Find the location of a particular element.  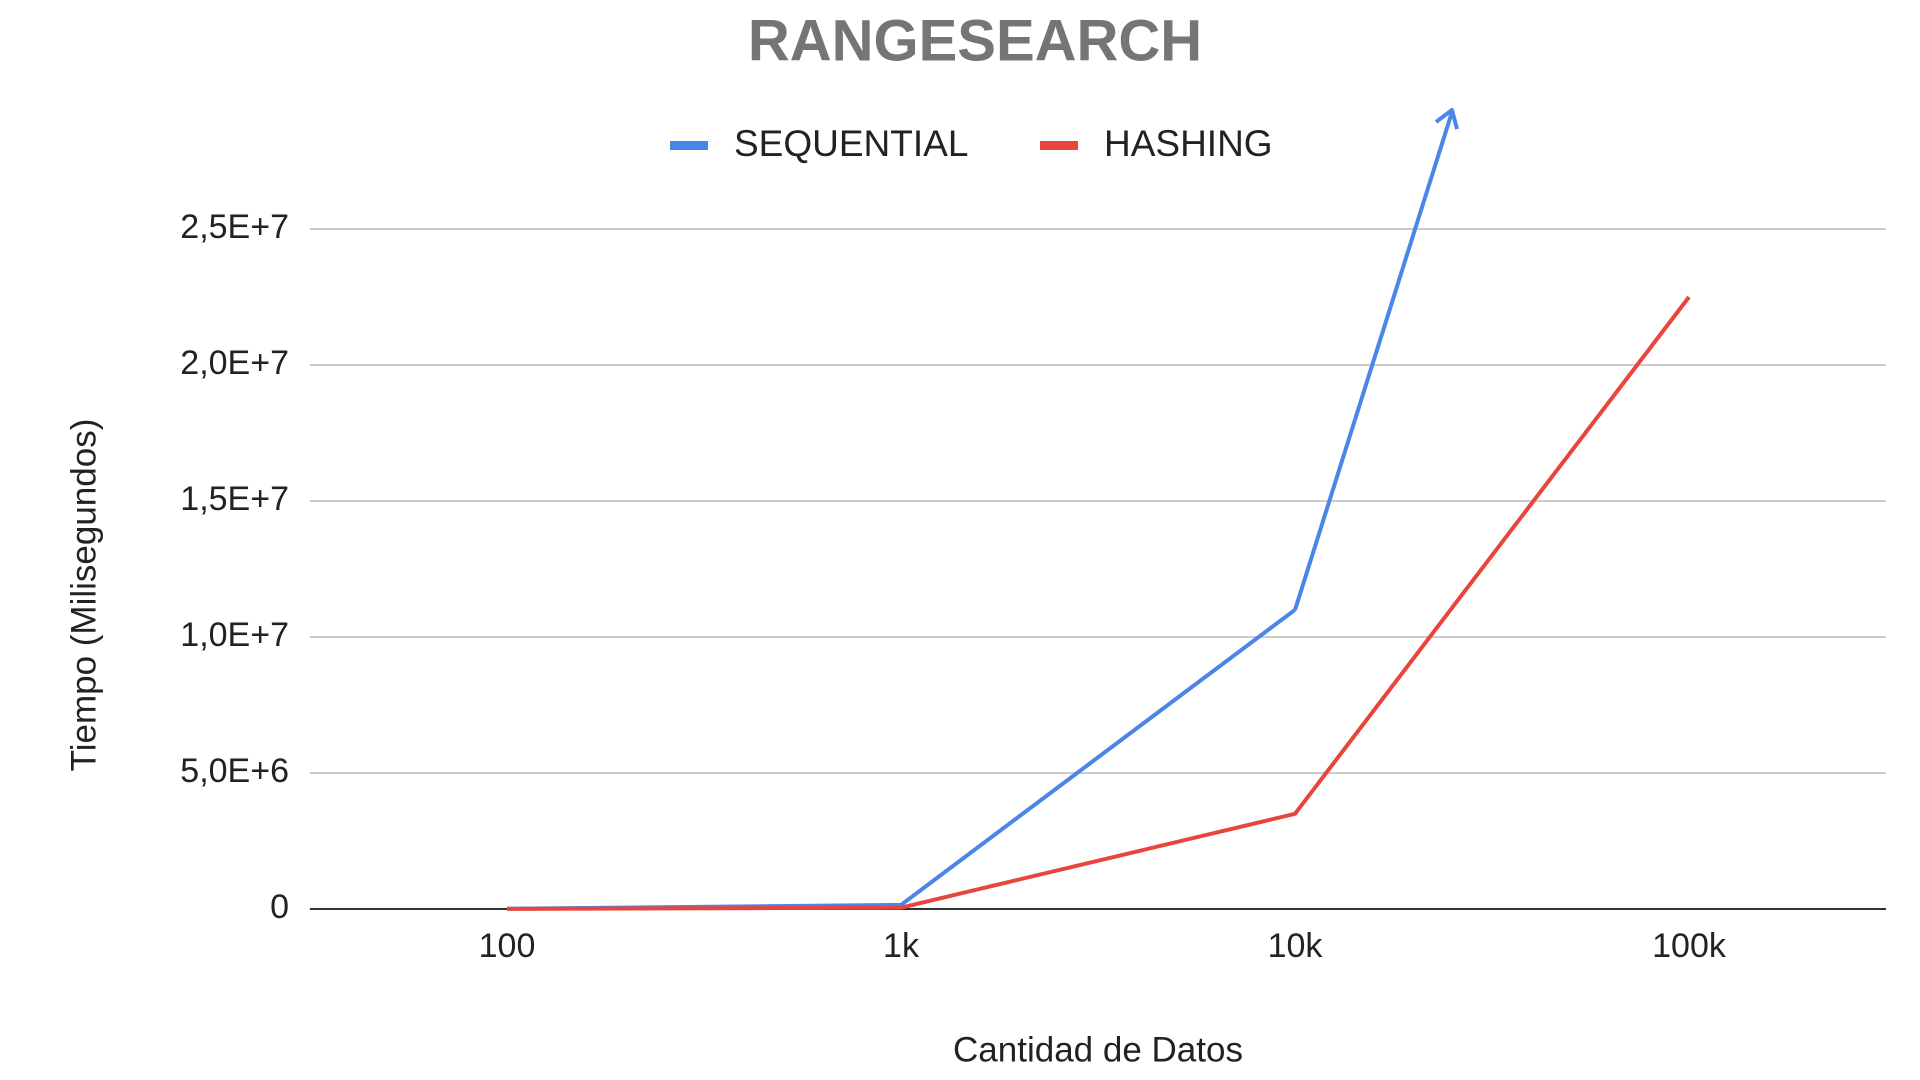

legend-label: SEQUENTIAL is located at coordinates (851, 143).